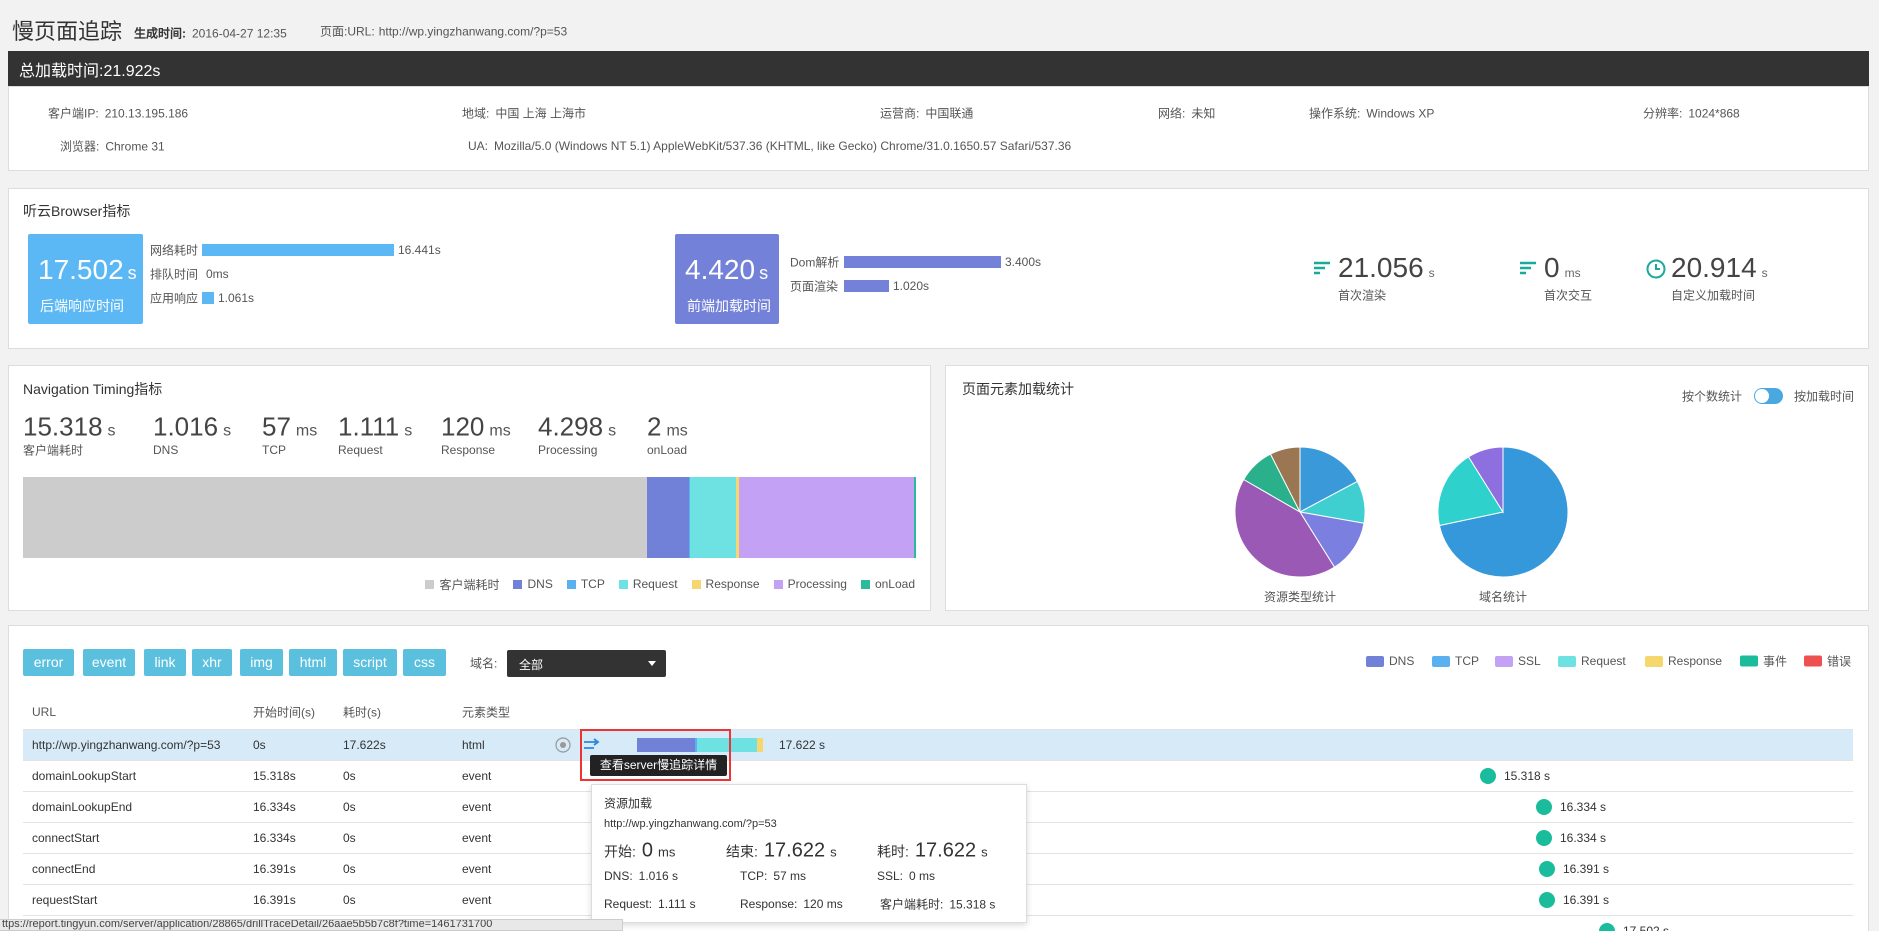 The width and height of the screenshot is (1879, 931). What do you see at coordinates (1762, 396) in the screenshot?
I see `toggle-knob` at bounding box center [1762, 396].